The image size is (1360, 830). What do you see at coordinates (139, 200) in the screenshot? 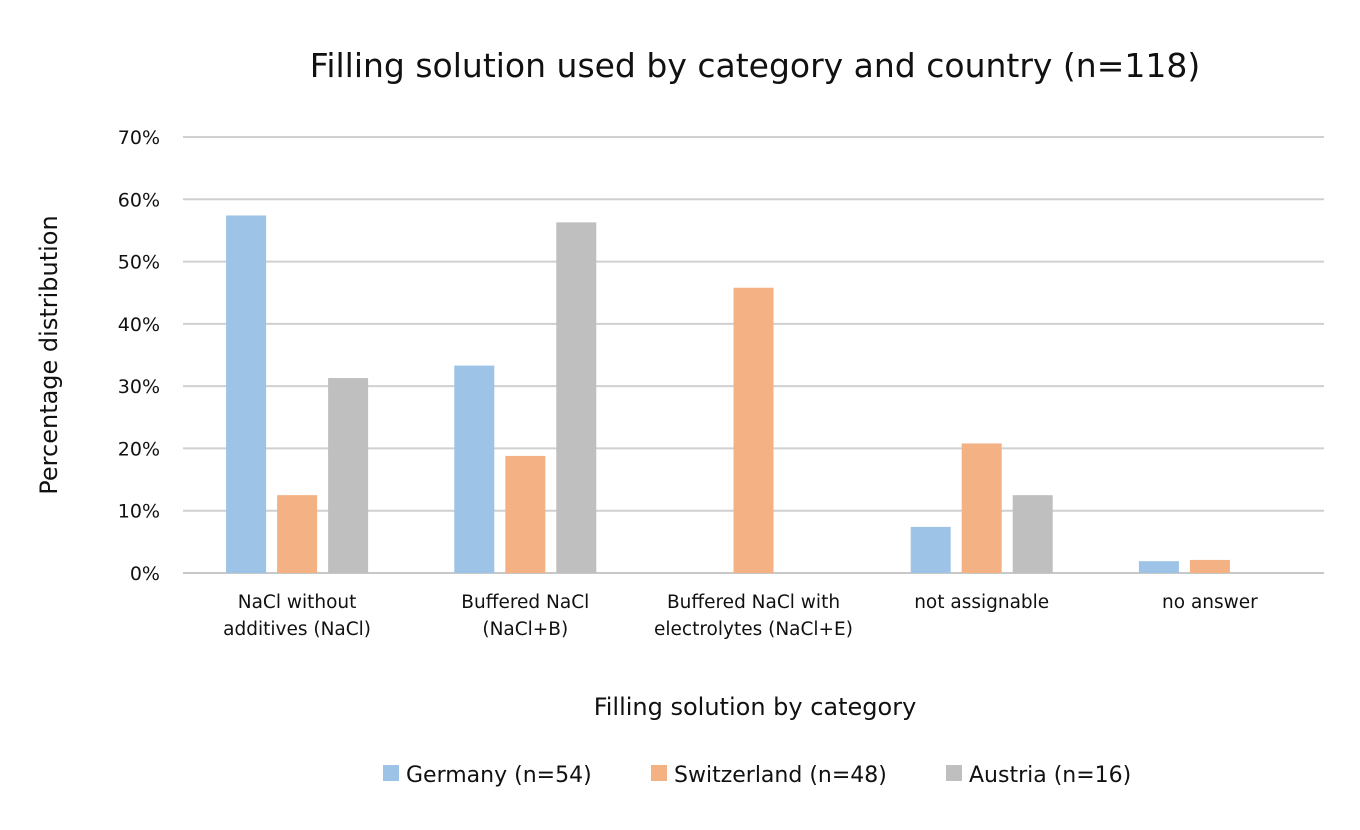
I see `y-tick-label: 60%` at bounding box center [139, 200].